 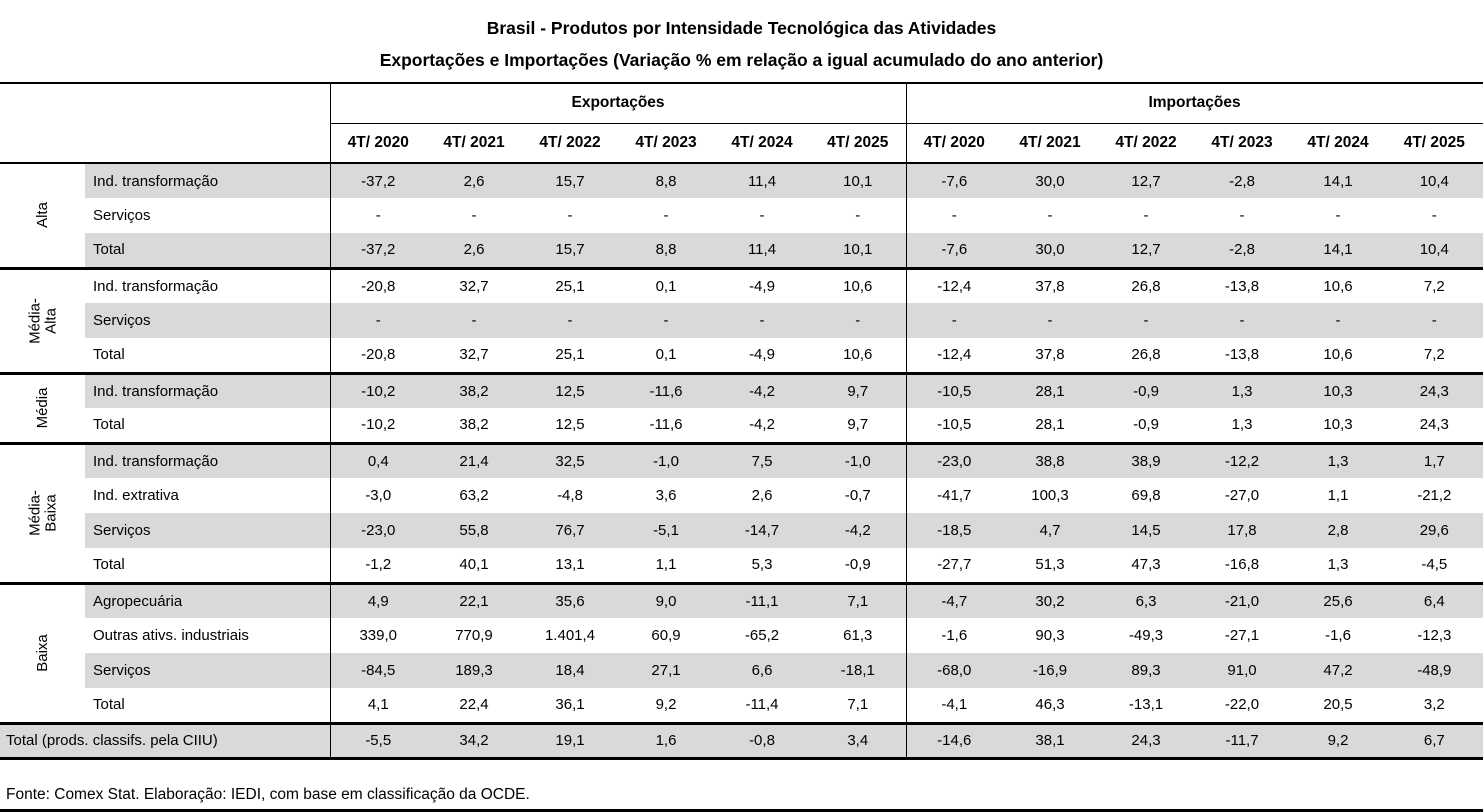 What do you see at coordinates (954, 740) in the screenshot?
I see `value-cell: -14,6` at bounding box center [954, 740].